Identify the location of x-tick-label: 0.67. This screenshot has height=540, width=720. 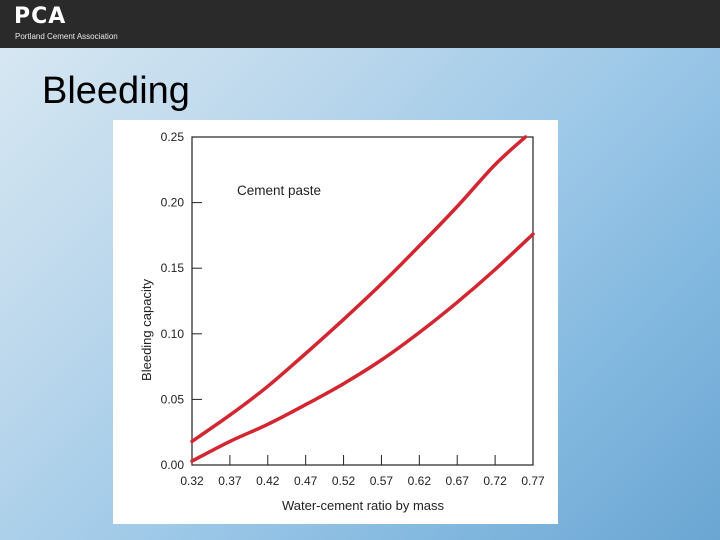
(458, 481).